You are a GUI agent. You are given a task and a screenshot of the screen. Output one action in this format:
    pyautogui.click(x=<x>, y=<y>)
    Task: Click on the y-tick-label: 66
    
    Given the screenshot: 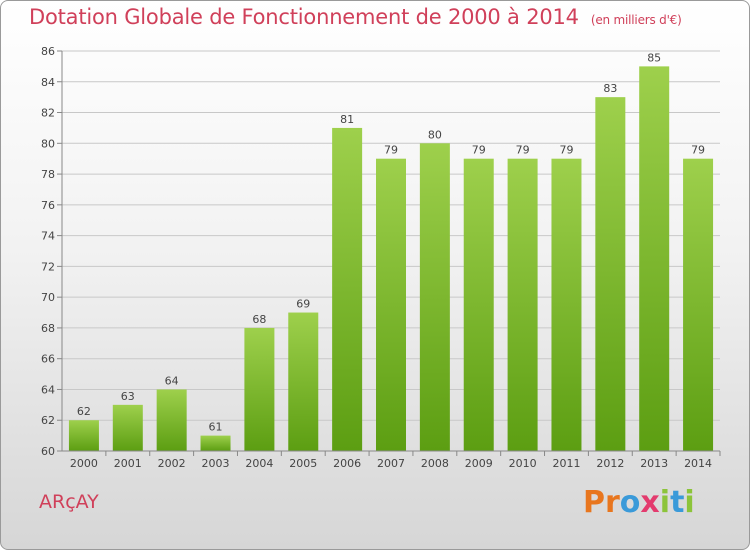 What is the action you would take?
    pyautogui.click(x=48, y=359)
    